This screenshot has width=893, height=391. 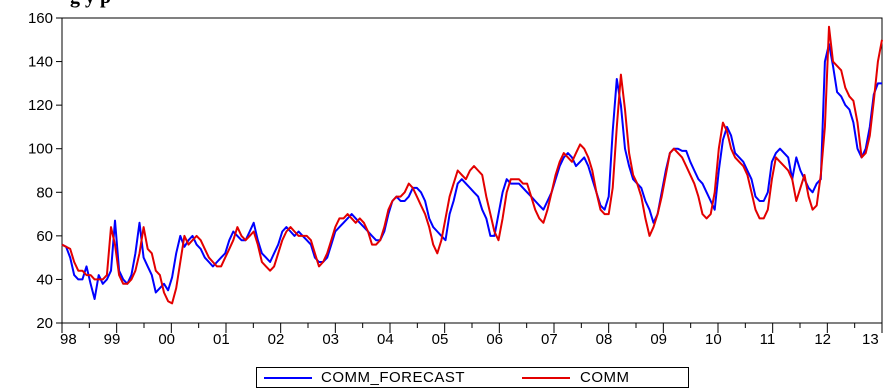 I want to click on x-tick-label: 11, so click(x=768, y=339).